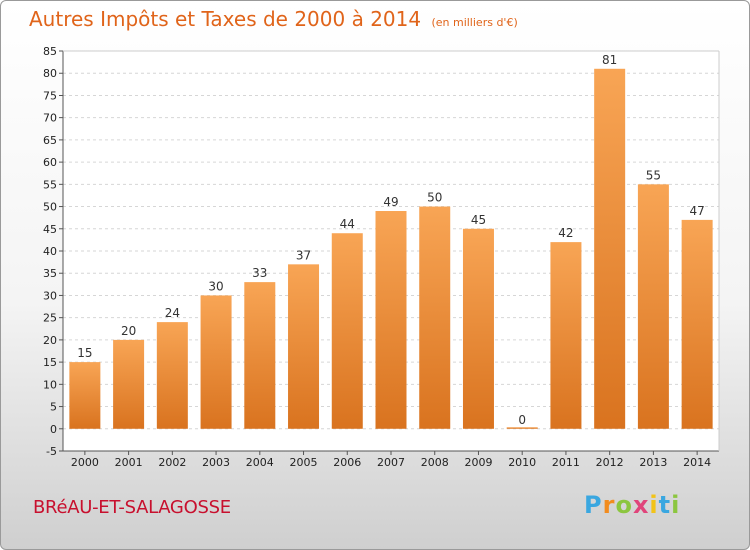 Image resolution: width=750 pixels, height=550 pixels. Describe the element at coordinates (50, 207) in the screenshot. I see `y-tick-label: 50` at that location.